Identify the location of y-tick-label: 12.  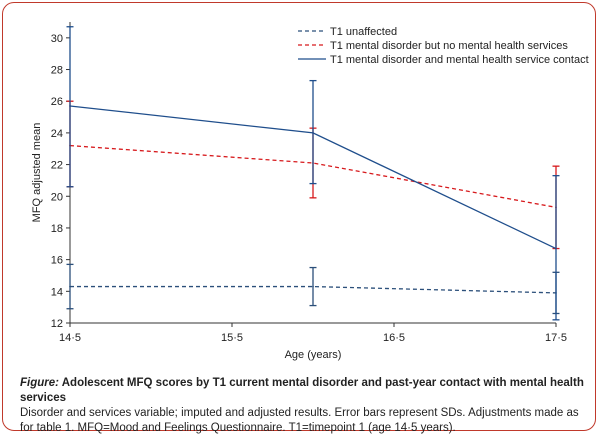
(57, 324).